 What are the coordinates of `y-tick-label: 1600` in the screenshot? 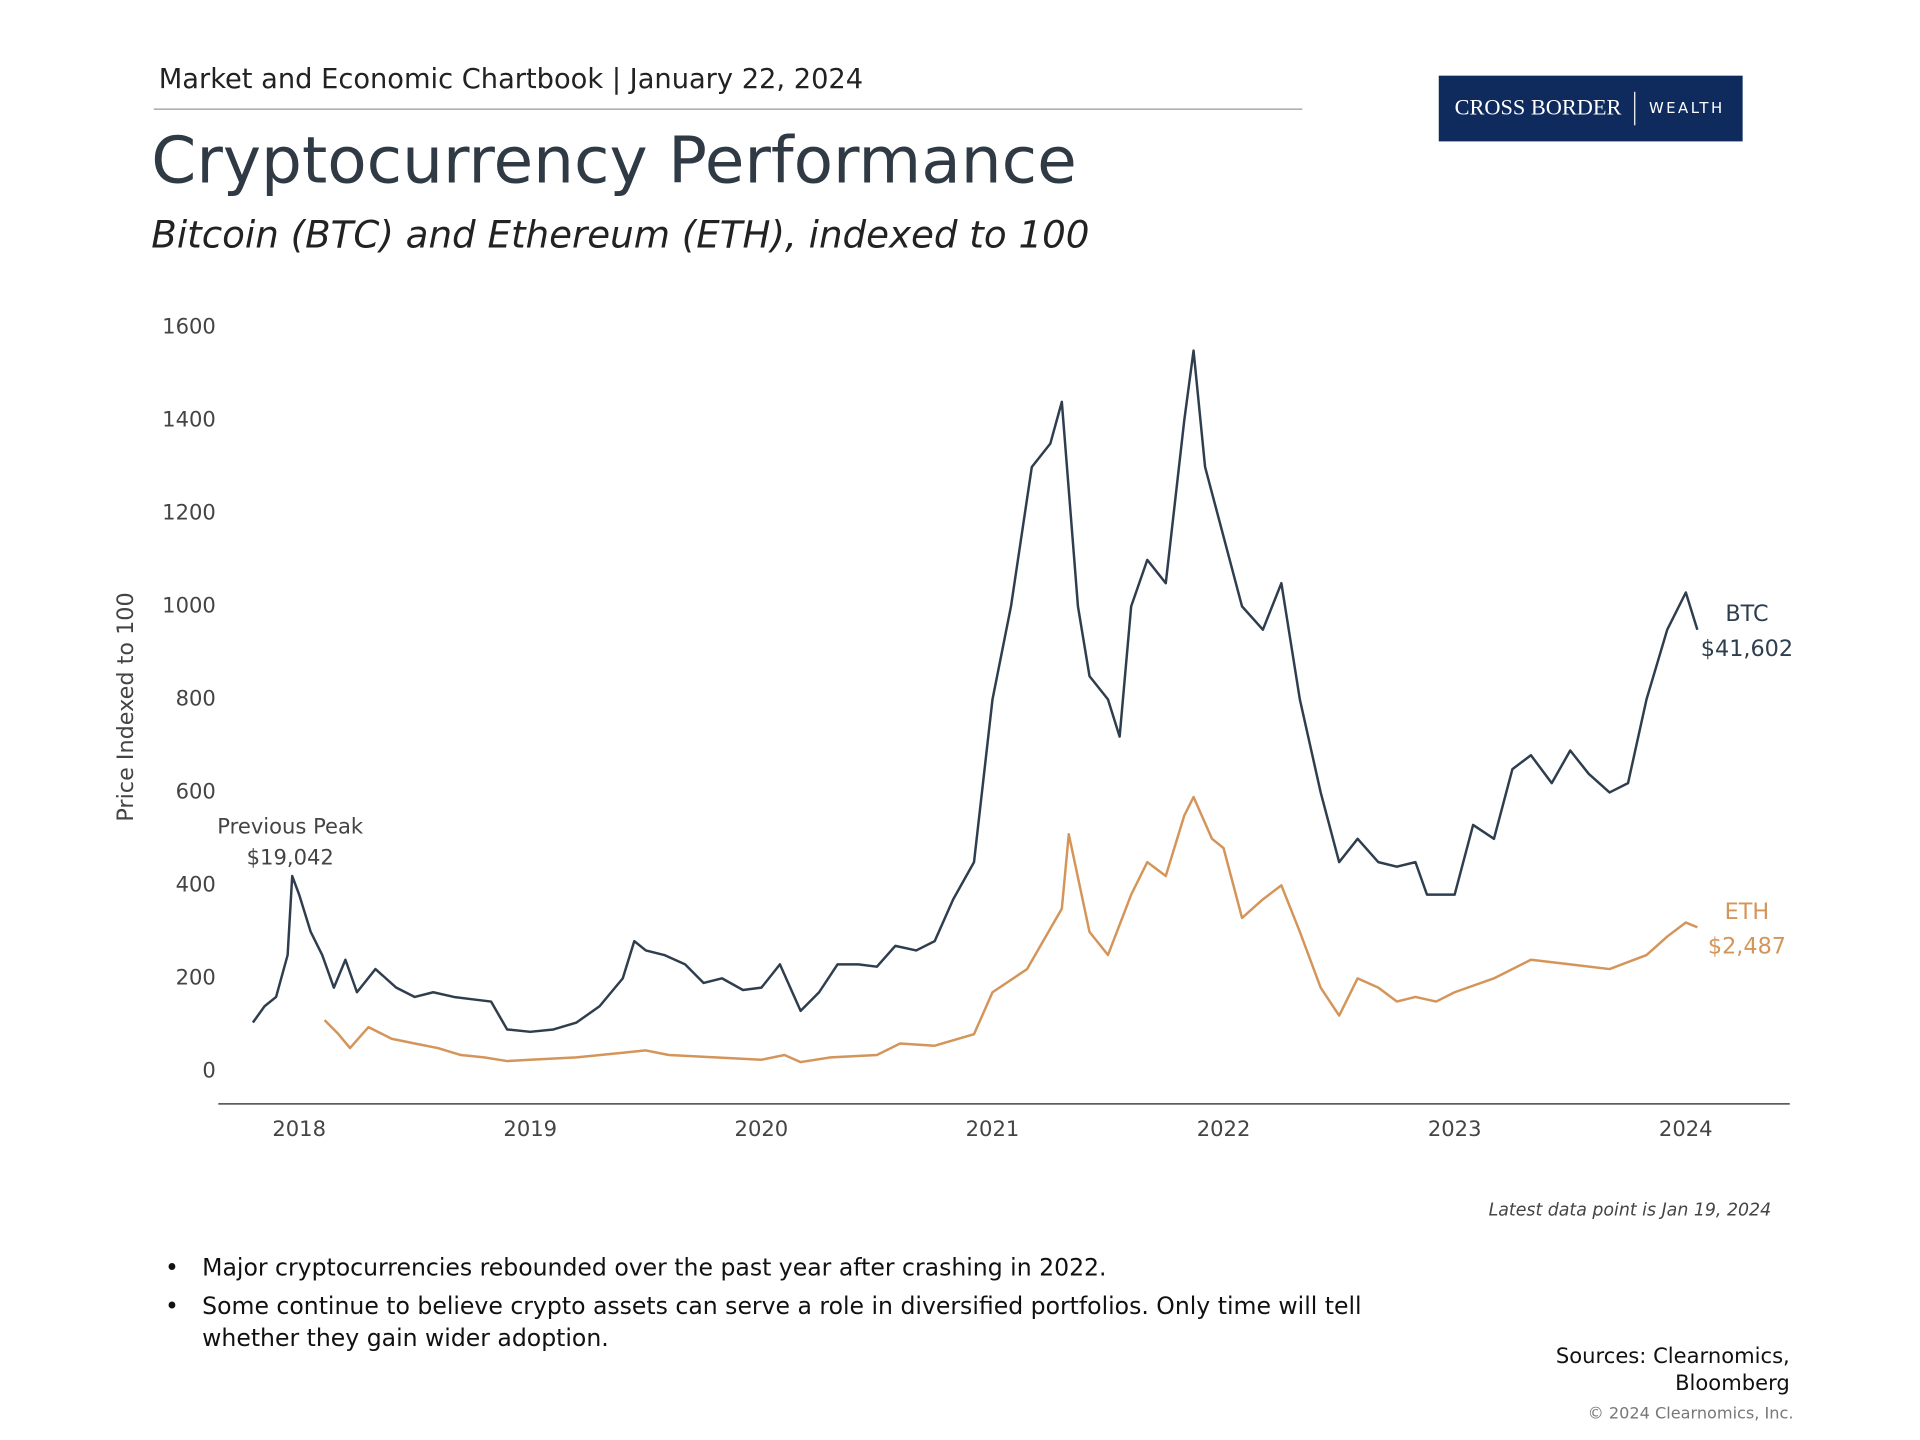 It's located at (189, 325).